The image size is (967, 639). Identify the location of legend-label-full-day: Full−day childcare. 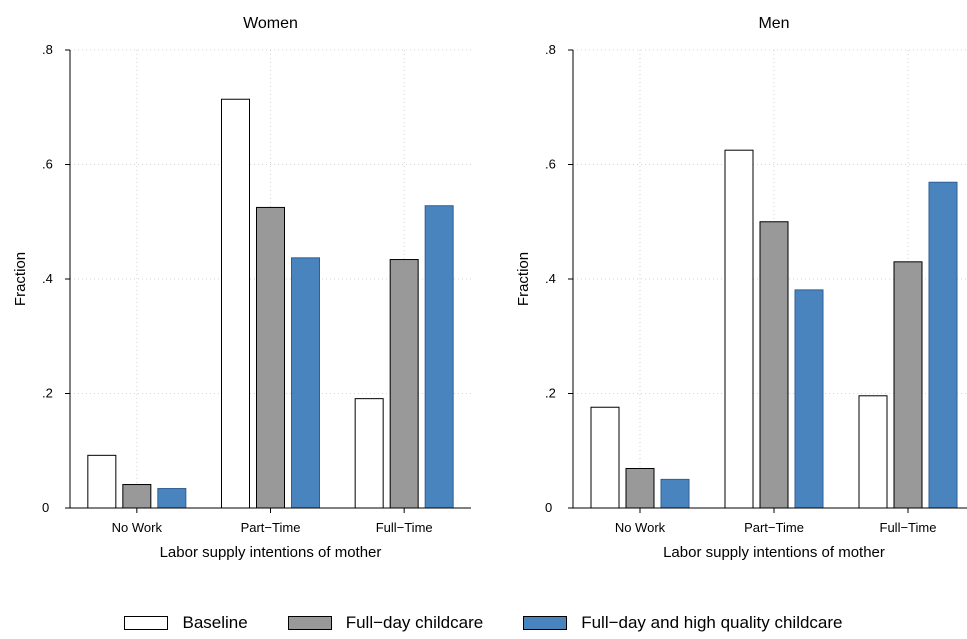
(414, 622).